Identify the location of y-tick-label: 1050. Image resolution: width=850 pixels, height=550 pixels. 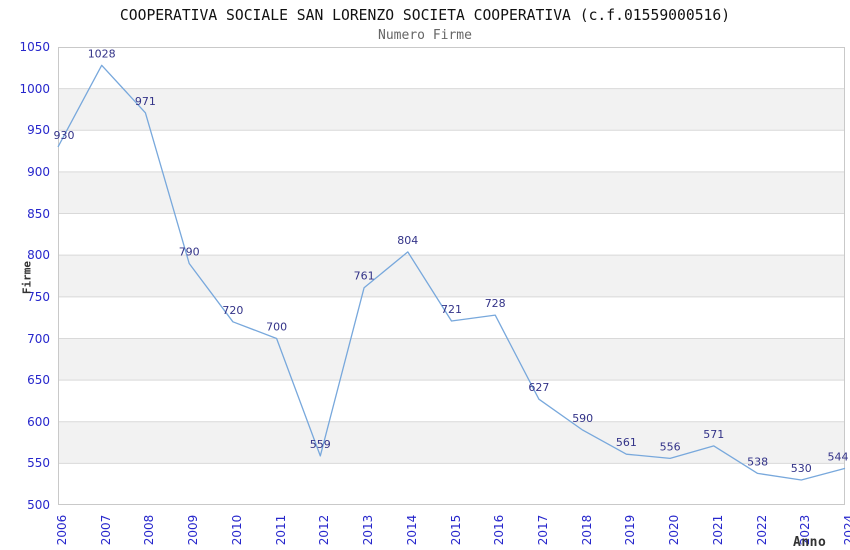
(34, 47).